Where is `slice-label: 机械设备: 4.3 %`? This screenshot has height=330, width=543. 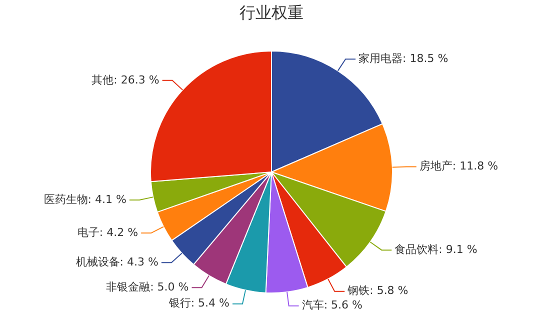
slice-label: 机械设备: 4.3 % is located at coordinates (117, 261).